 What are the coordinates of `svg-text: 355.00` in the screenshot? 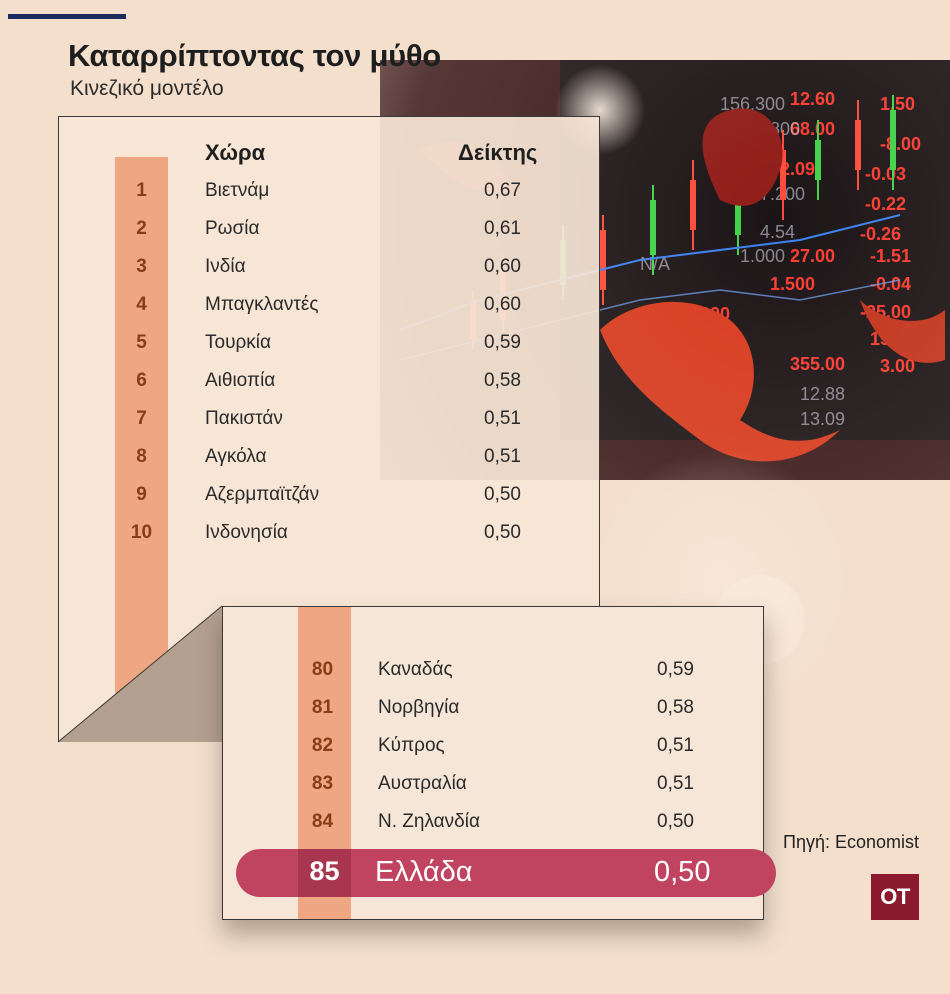 It's located at (817, 364).